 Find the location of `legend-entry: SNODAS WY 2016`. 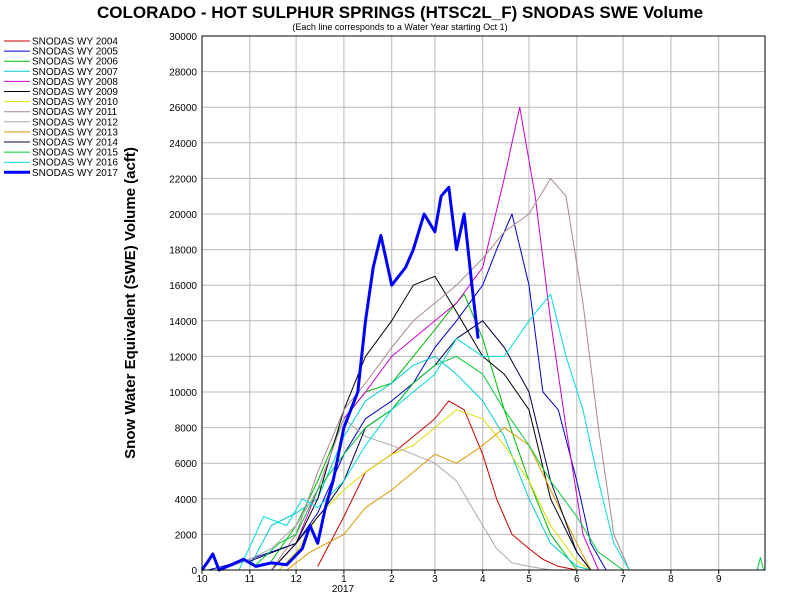

legend-entry: SNODAS WY 2016 is located at coordinates (75, 163).